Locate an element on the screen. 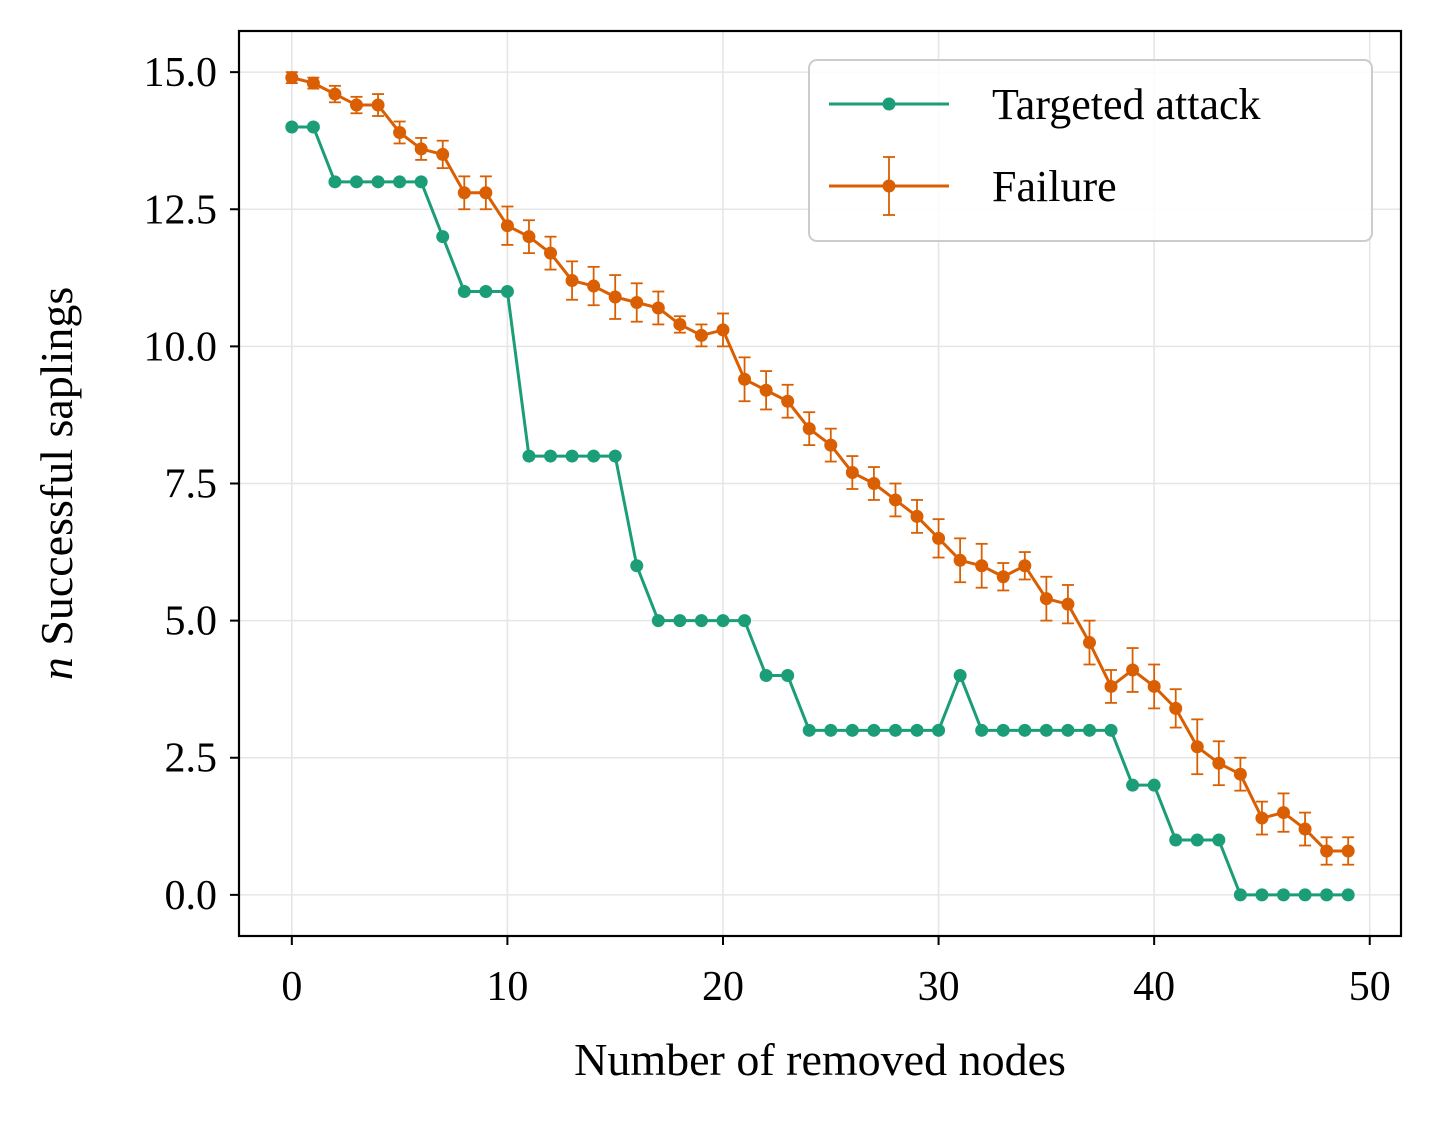 The width and height of the screenshot is (1431, 1123). y-axis-label: n Successful saplings is located at coordinates (56, 484).